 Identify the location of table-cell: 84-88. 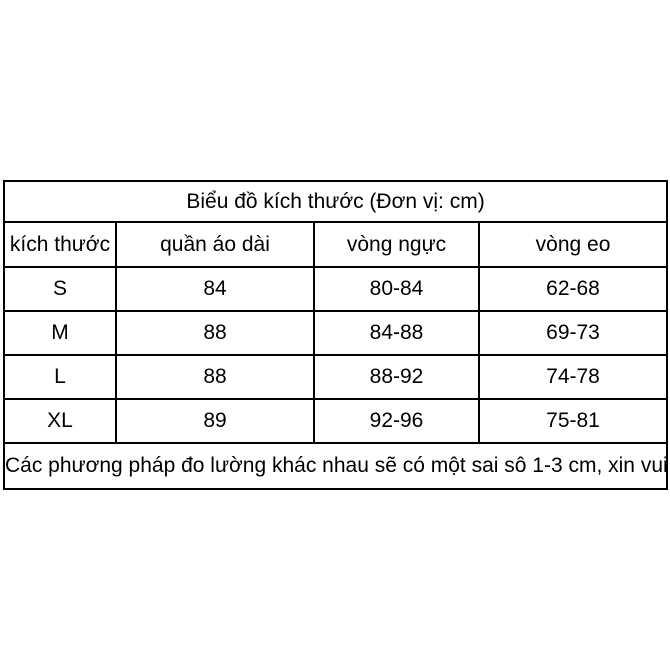
(396, 333).